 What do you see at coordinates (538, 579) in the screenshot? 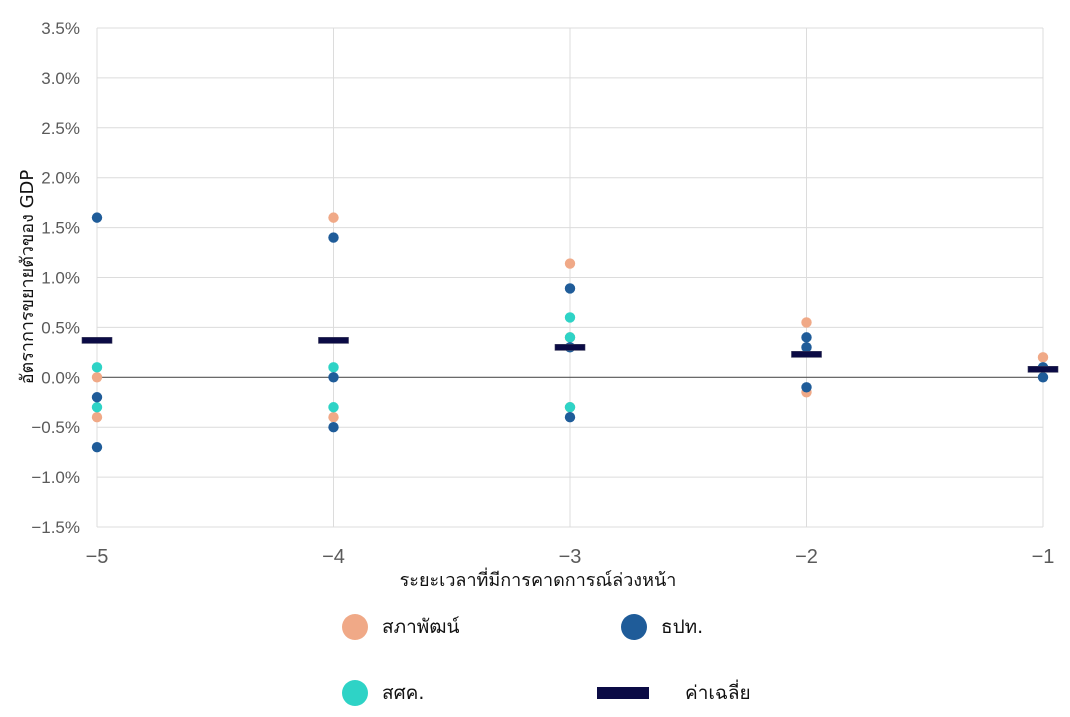
I see `x-axis-title: ระยะเวลาที่มีการคาดการณ์ล่วงหน้า` at bounding box center [538, 579].